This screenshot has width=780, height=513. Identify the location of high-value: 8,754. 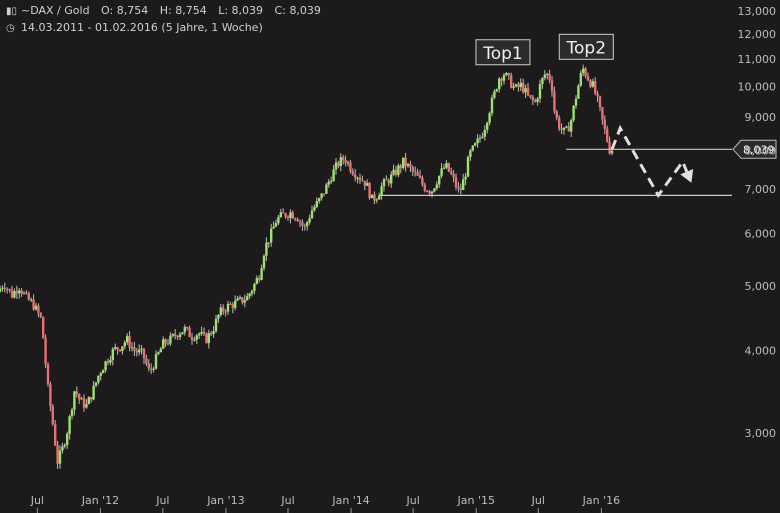
(191, 10).